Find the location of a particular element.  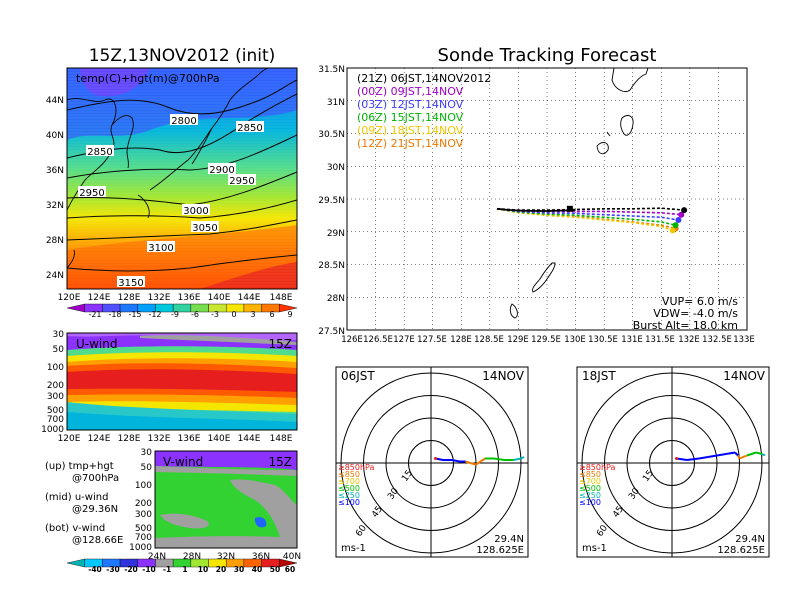

note-up-line1: (up) tmp+hgt is located at coordinates (79, 466).